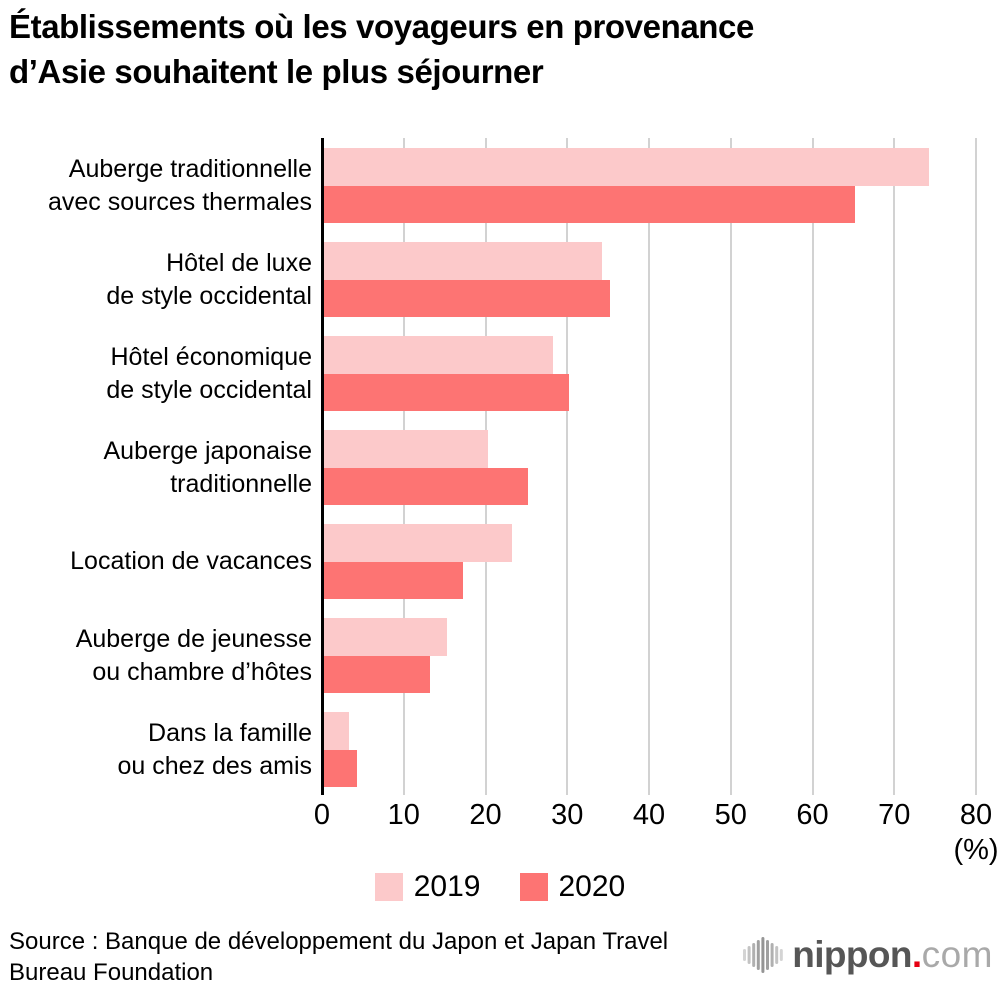 Image resolution: width=1000 pixels, height=986 pixels. Describe the element at coordinates (230, 732) in the screenshot. I see `category-label-line: Dans la famille` at that location.